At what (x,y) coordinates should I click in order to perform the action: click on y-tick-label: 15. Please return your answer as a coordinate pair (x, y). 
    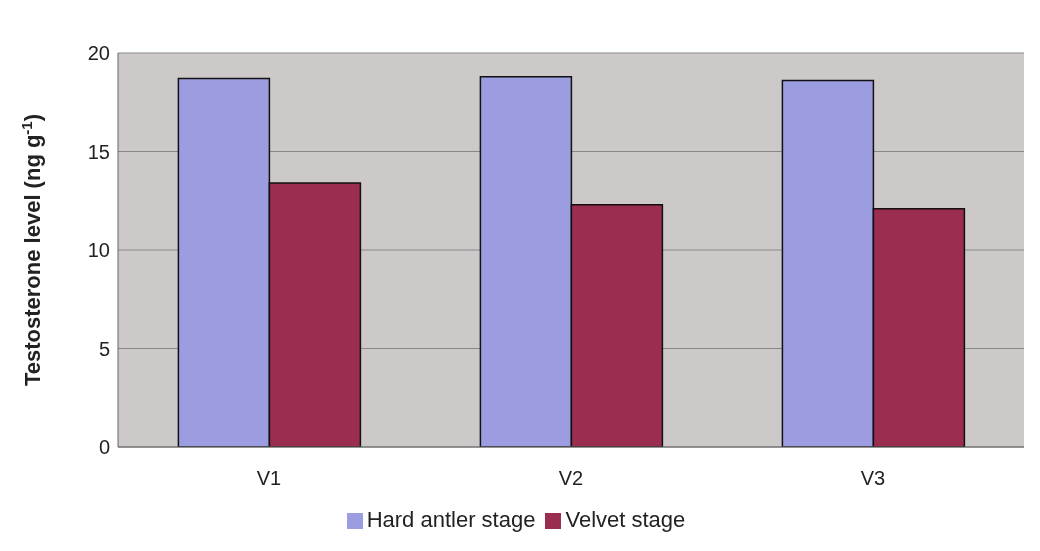
    Looking at the image, I should click on (98, 151).